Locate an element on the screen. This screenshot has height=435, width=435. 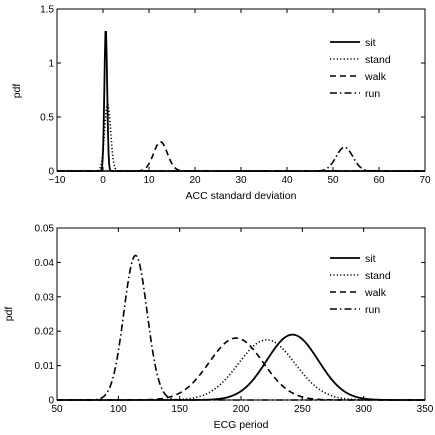
y-tick-label: 1.5 is located at coordinates (47, 10).